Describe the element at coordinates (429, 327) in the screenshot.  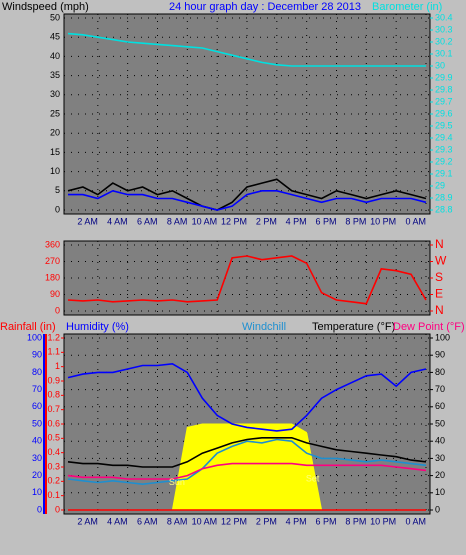
I see `legend-entry: Dew Point (°F)` at that location.